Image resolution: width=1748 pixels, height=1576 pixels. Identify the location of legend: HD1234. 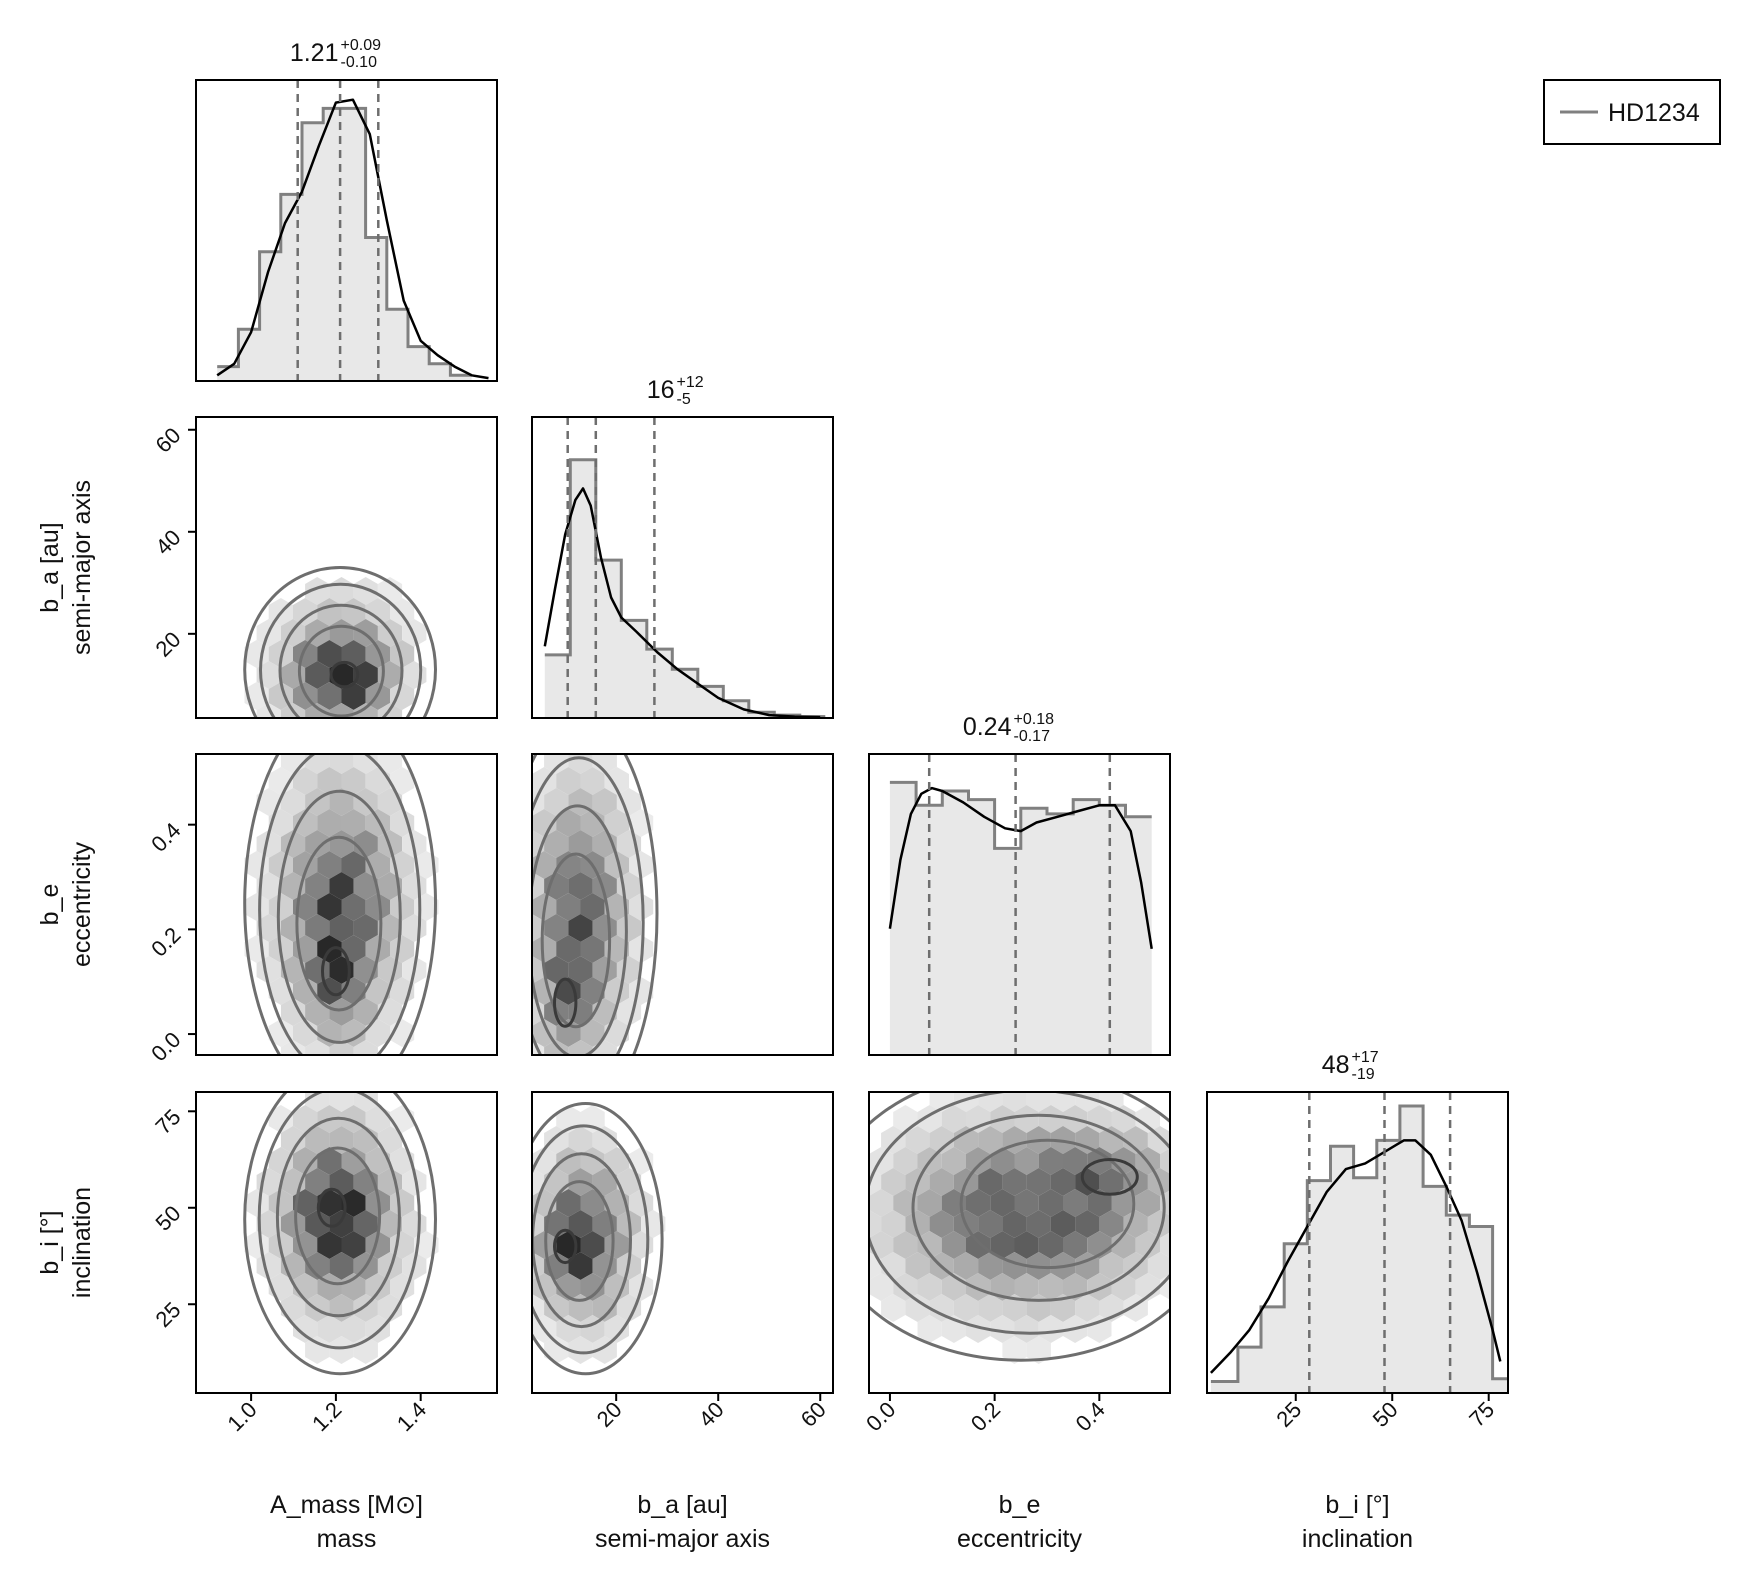
(1632, 112).